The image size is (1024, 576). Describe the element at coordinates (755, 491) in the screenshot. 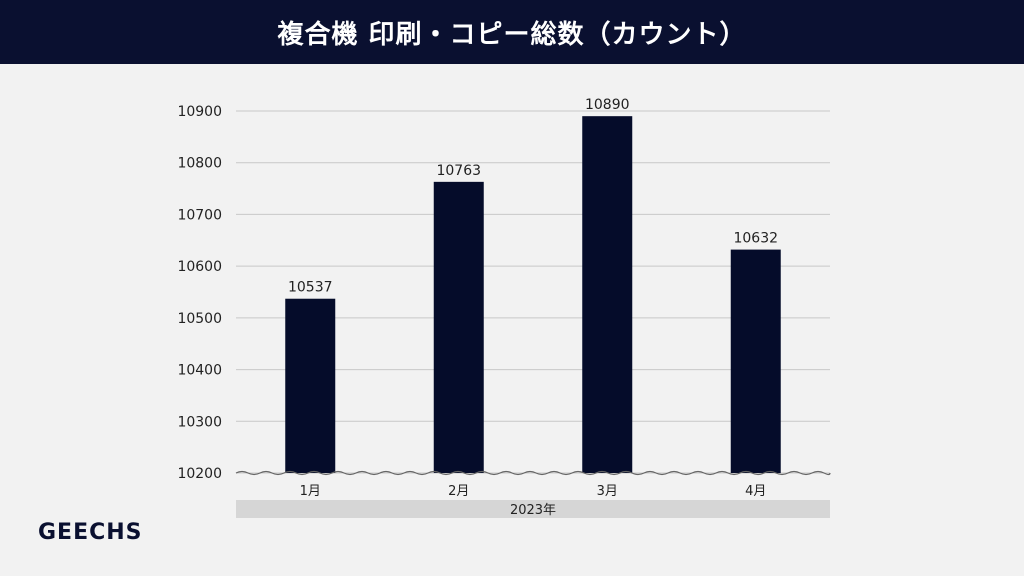

I see `x-tick-label: 4月` at that location.